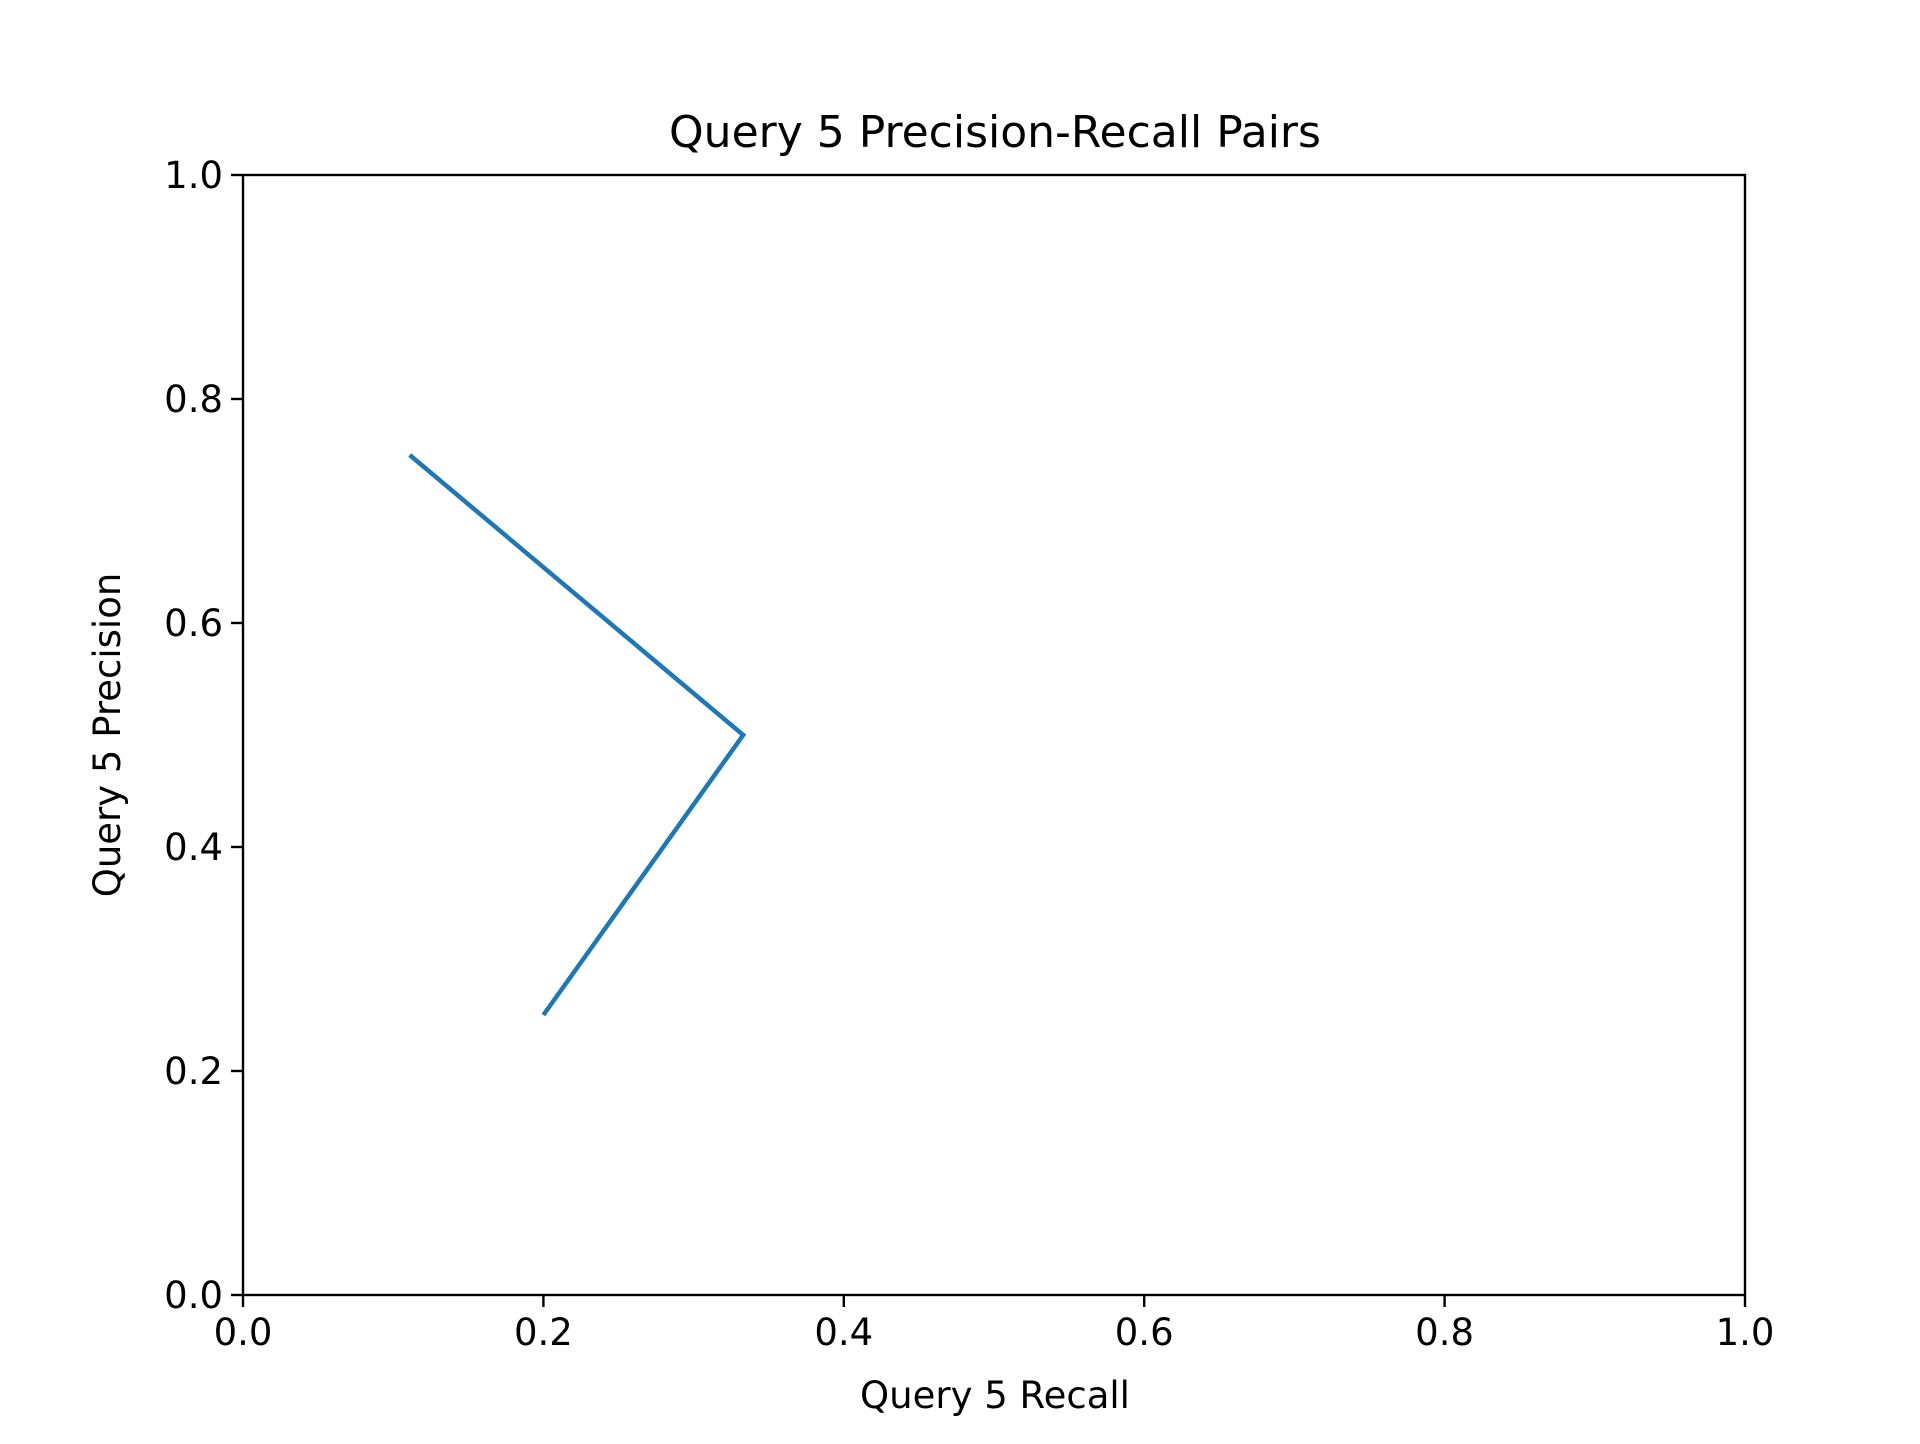 The image size is (1920, 1444). What do you see at coordinates (107, 735) in the screenshot?
I see `y-axis-label: Query 5 Precision` at bounding box center [107, 735].